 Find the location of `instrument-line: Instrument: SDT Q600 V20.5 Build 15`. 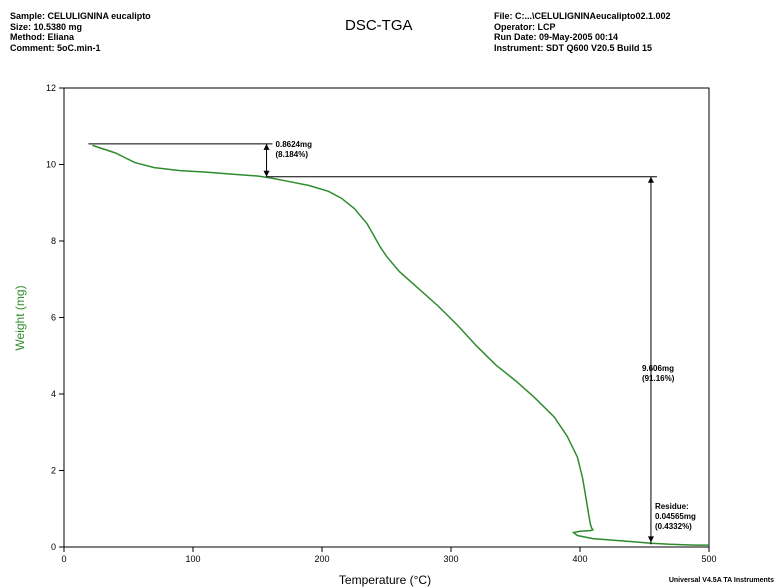

instrument-line: Instrument: SDT Q600 V20.5 Build 15 is located at coordinates (573, 47).